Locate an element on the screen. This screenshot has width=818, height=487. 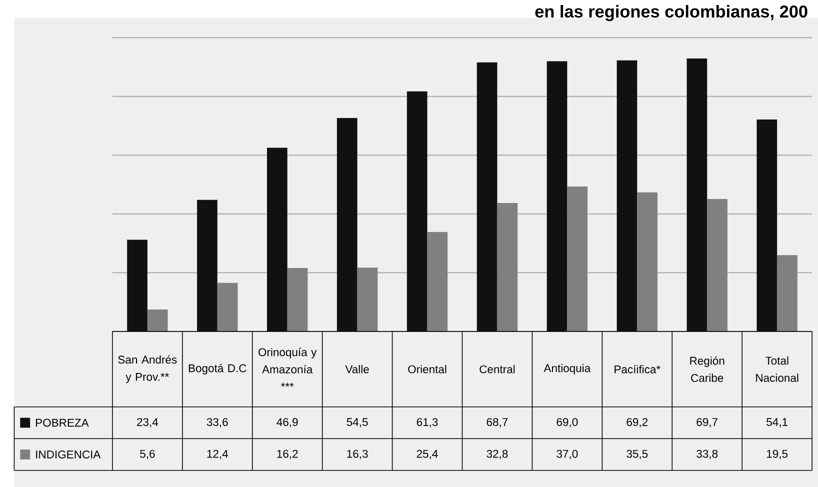
x-tick-label: Bogotá D.C is located at coordinates (217, 369).